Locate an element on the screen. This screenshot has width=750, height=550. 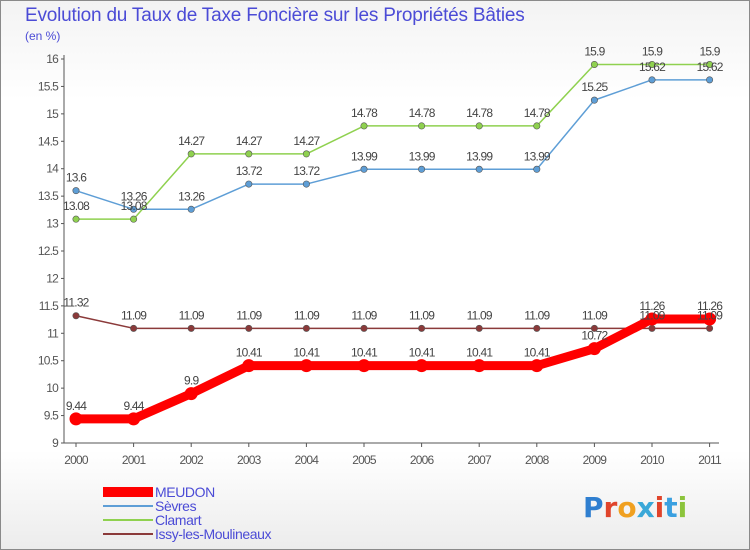
unit-label: (en %) is located at coordinates (43, 36).